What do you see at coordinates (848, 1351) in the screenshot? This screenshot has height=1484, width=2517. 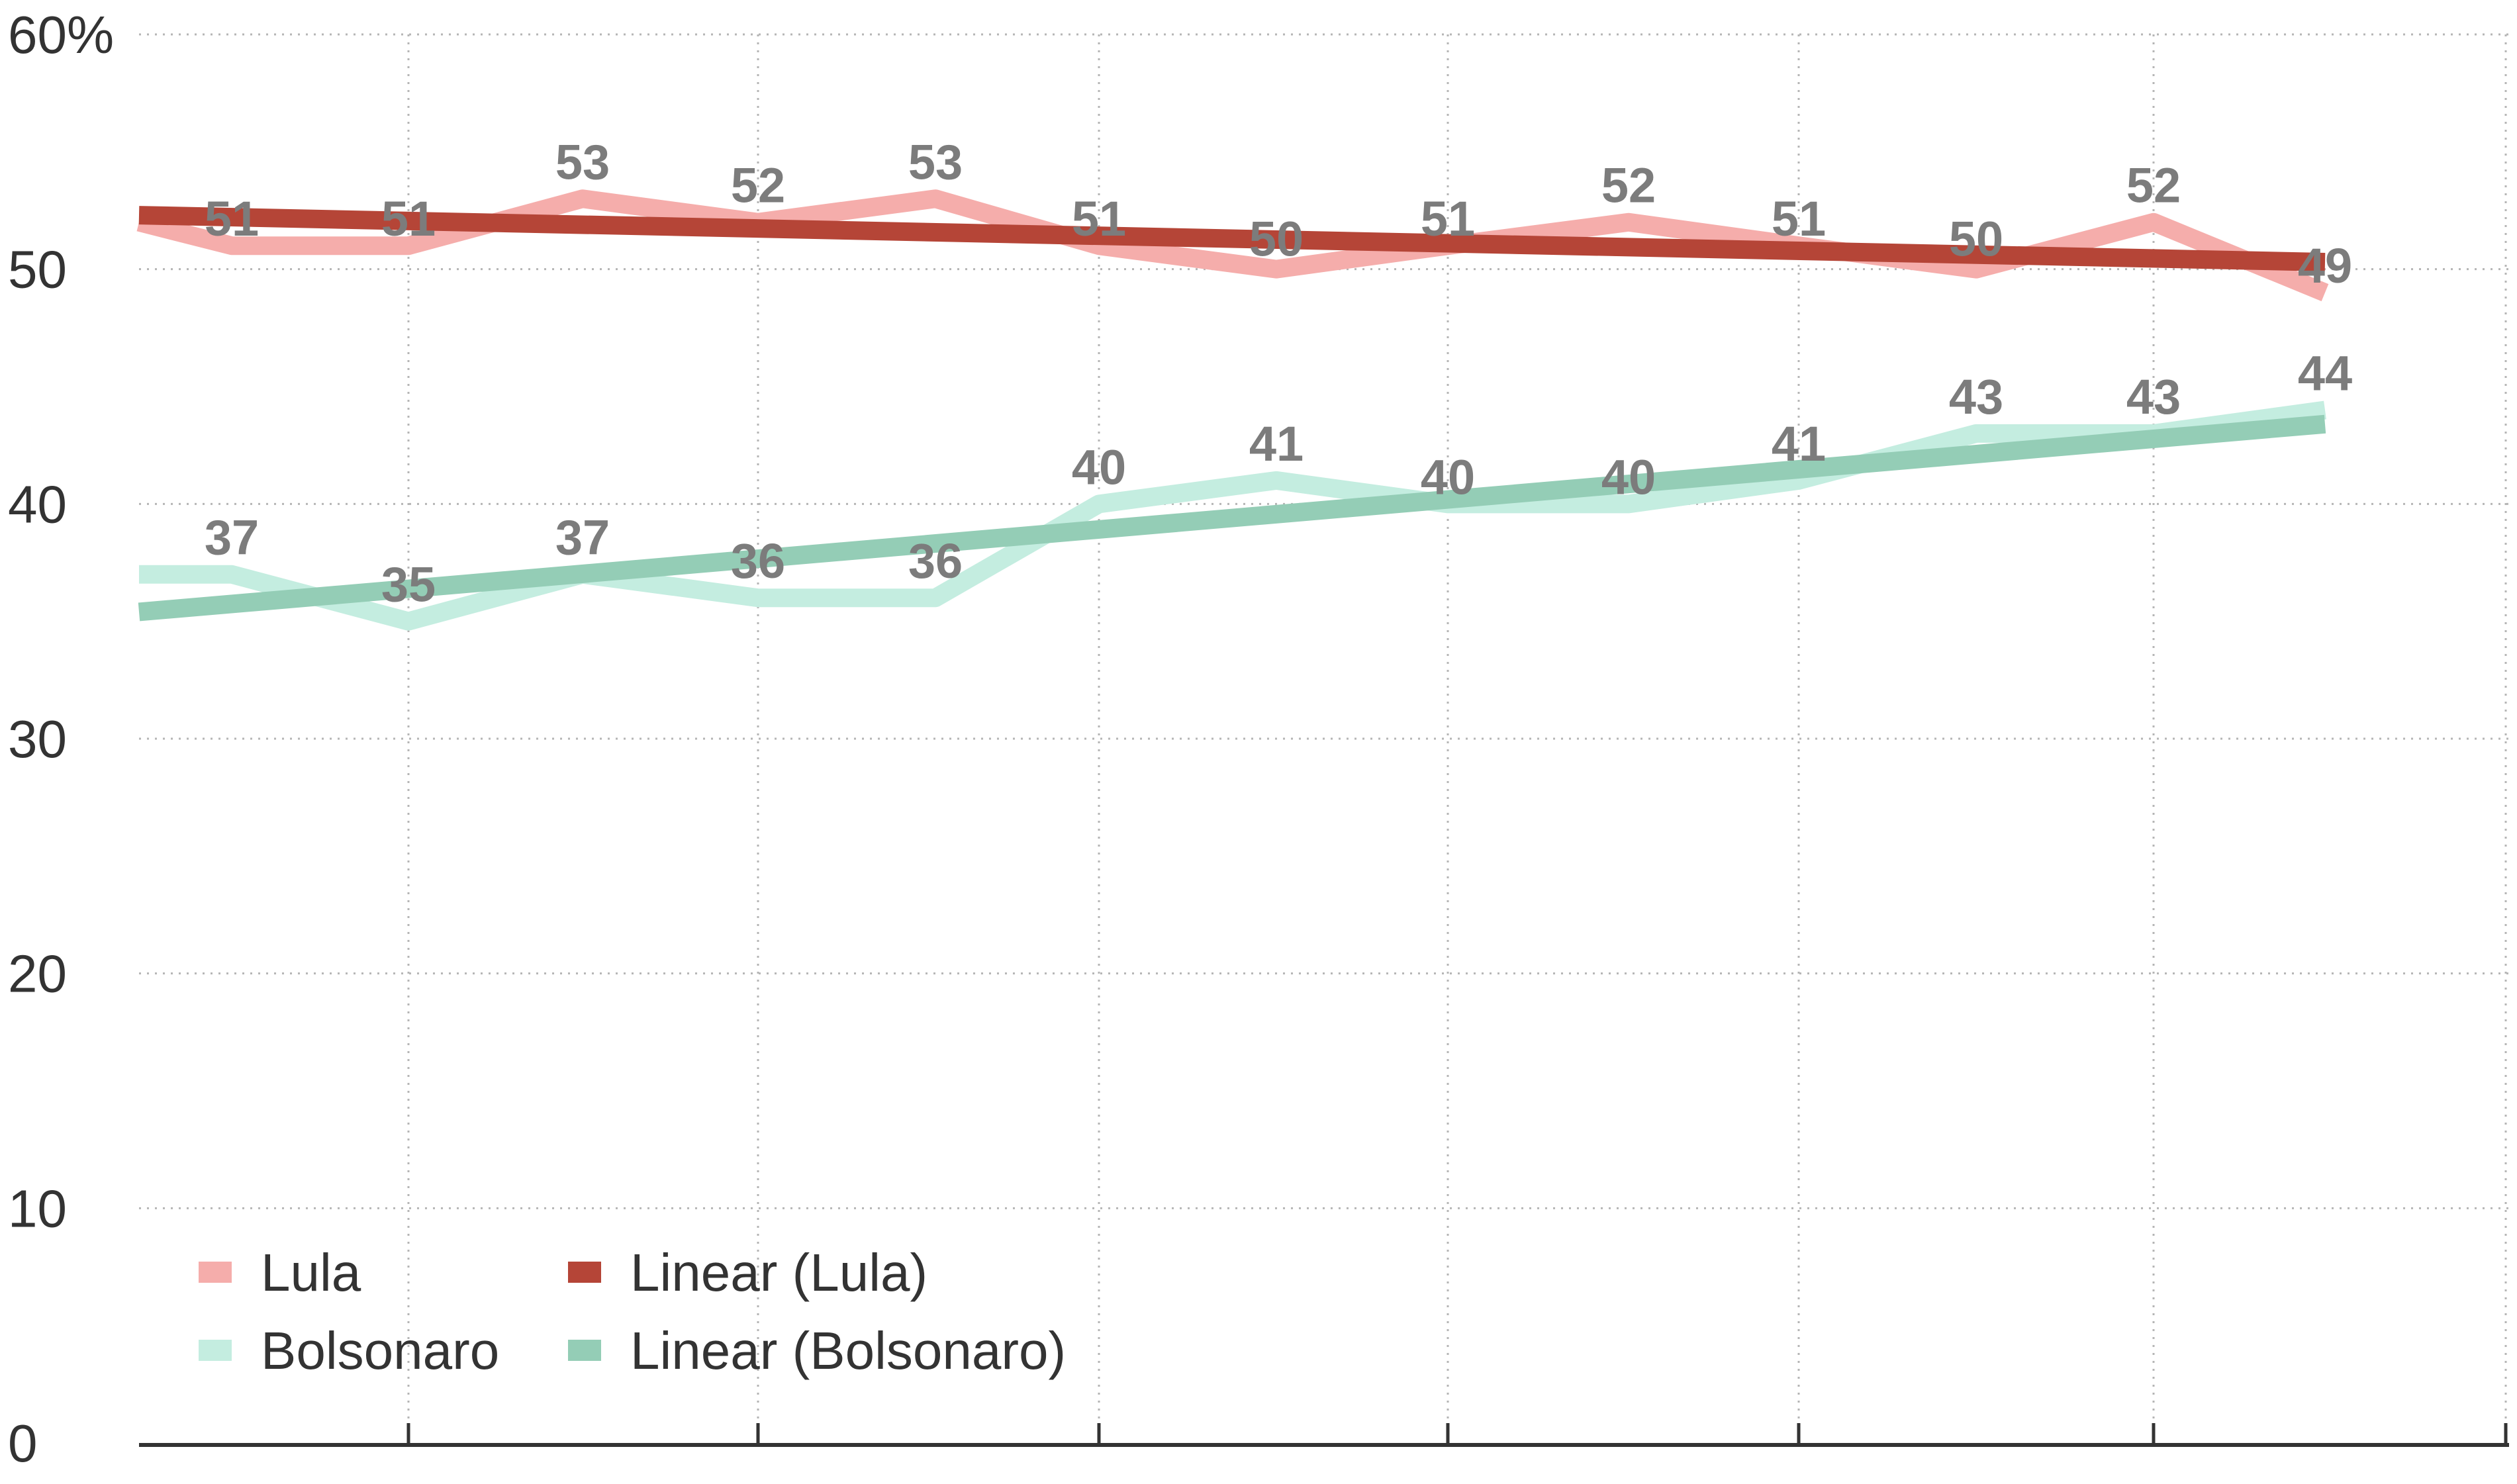 I see `legend-label: Linear (Bolsonaro)` at bounding box center [848, 1351].